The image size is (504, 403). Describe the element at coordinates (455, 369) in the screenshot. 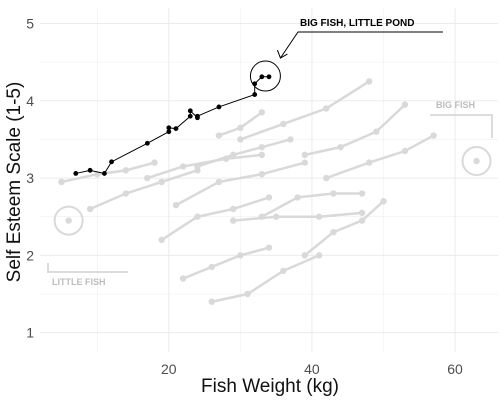

I see `x-tick-label: 60` at that location.